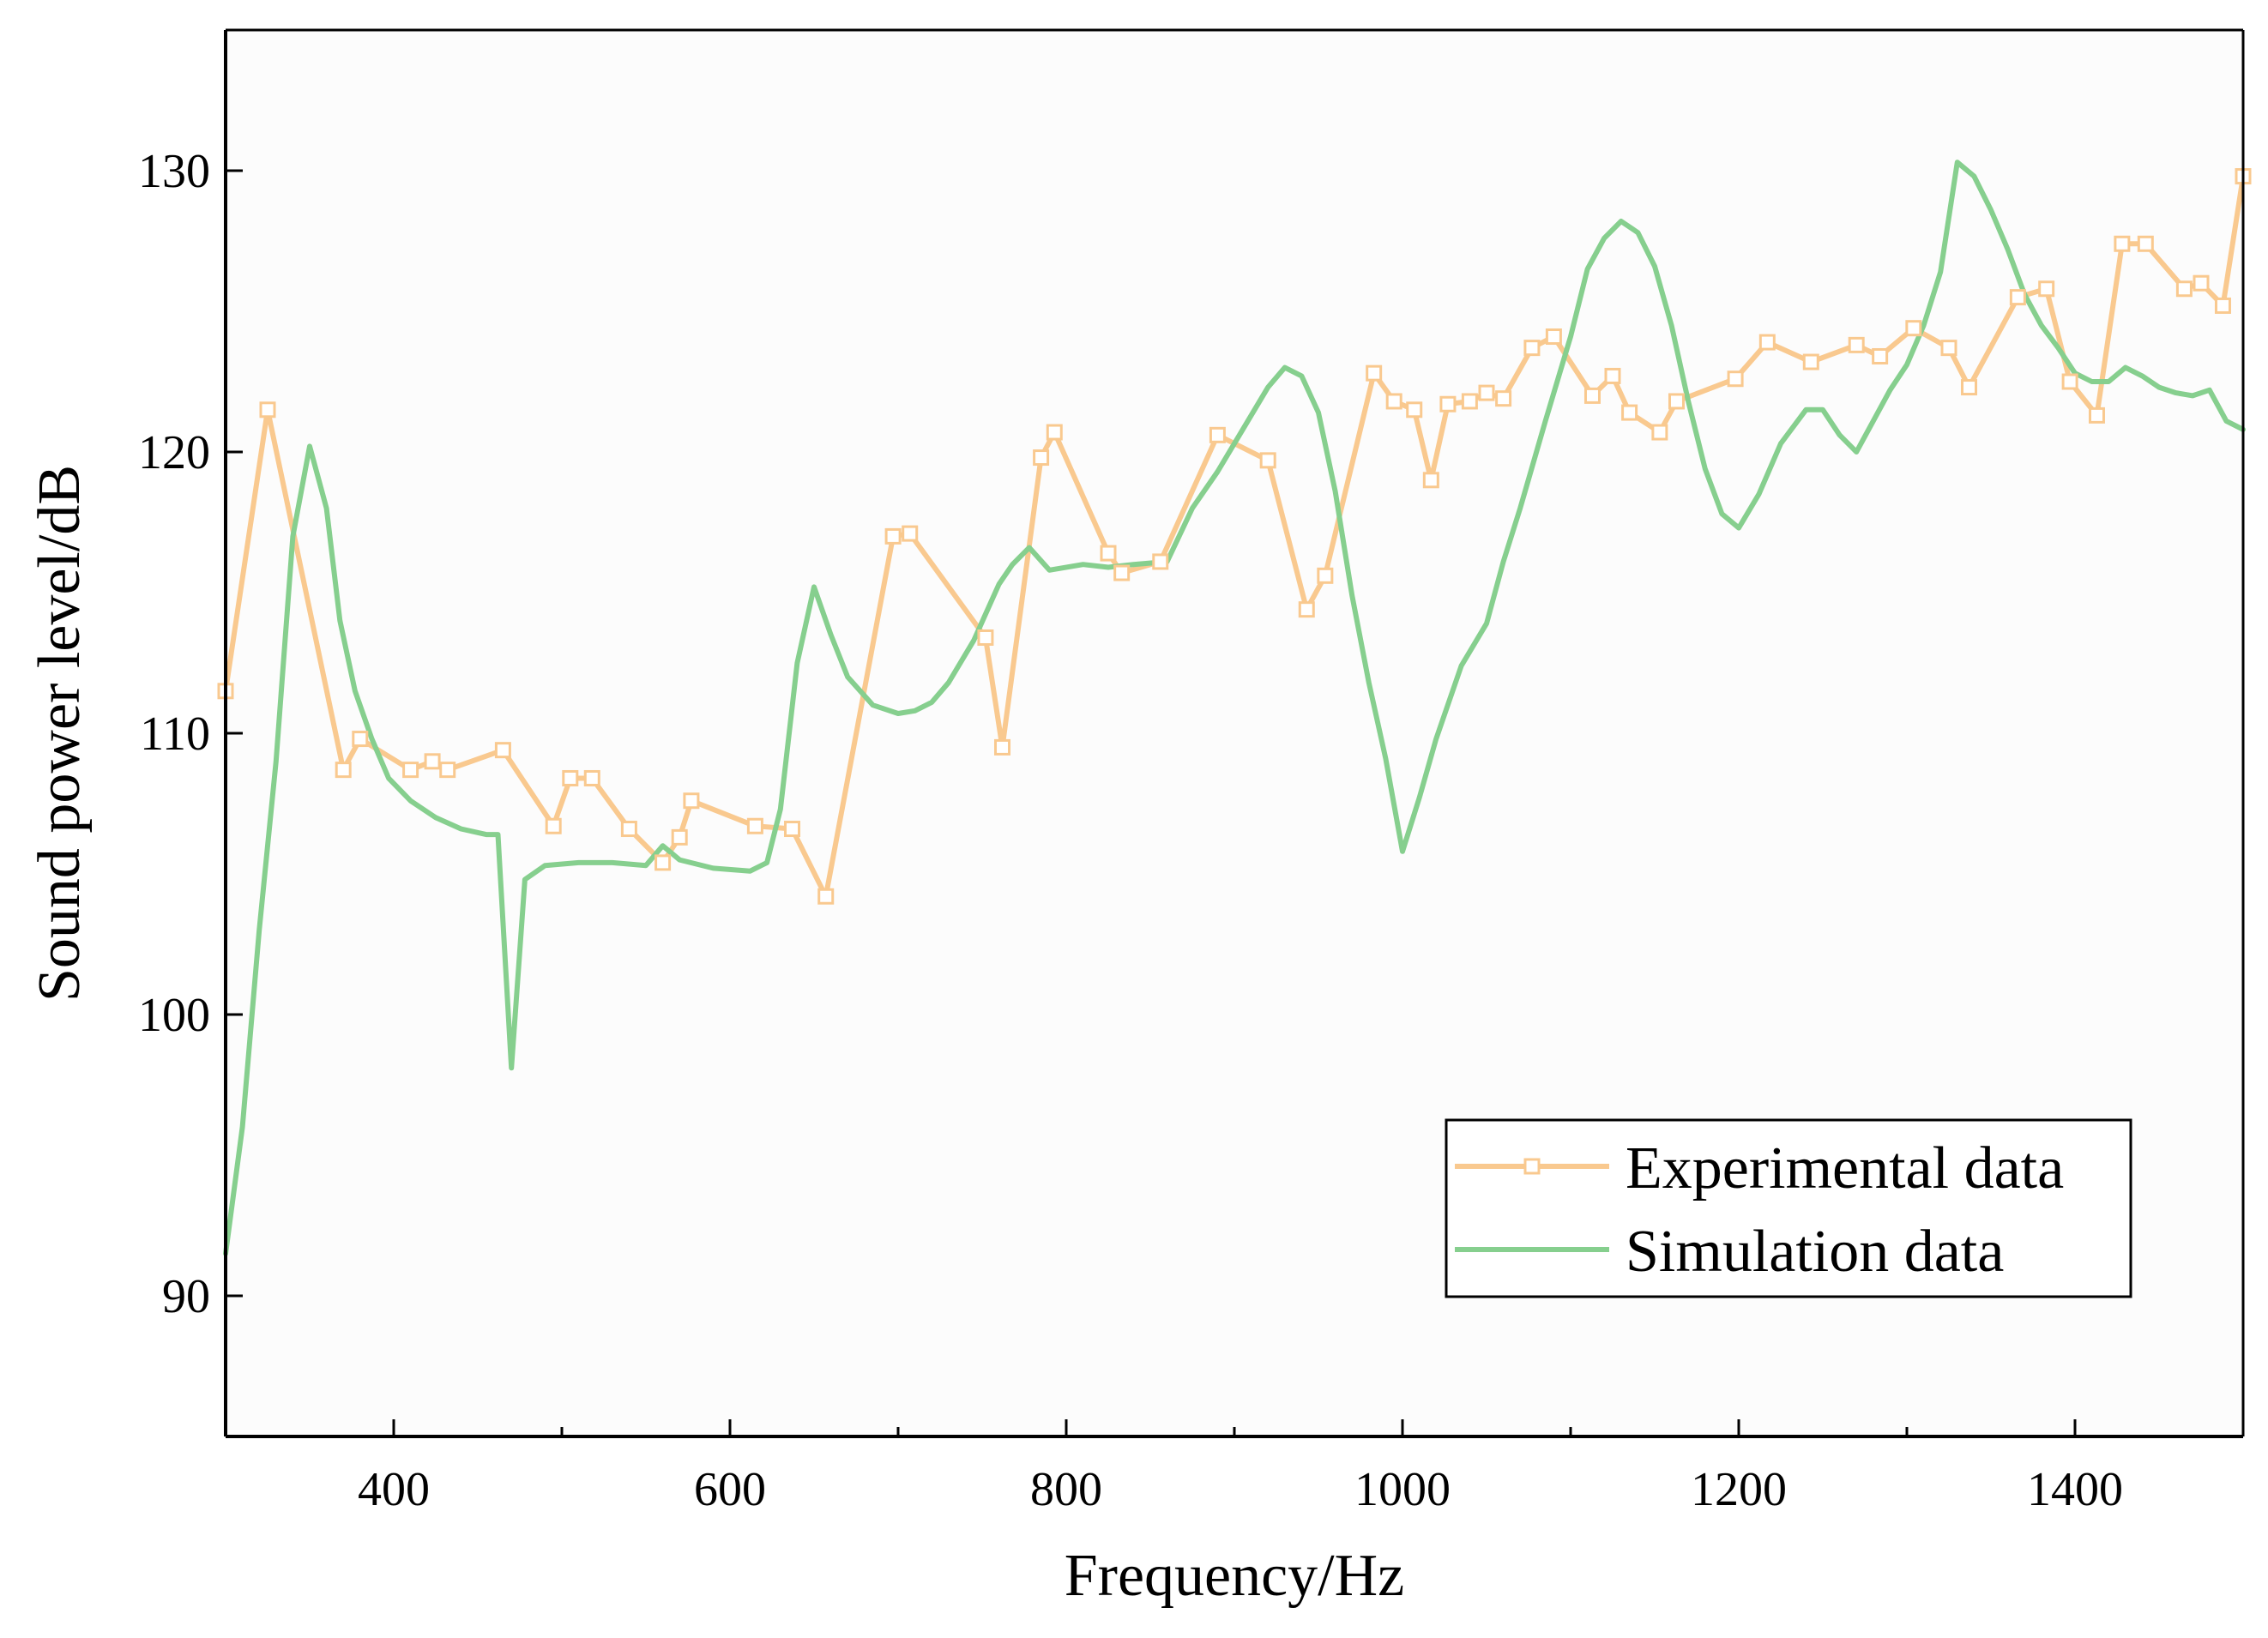 This screenshot has height=1638, width=2268. What do you see at coordinates (730, 1490) in the screenshot?
I see `x-tick-label: 600` at bounding box center [730, 1490].